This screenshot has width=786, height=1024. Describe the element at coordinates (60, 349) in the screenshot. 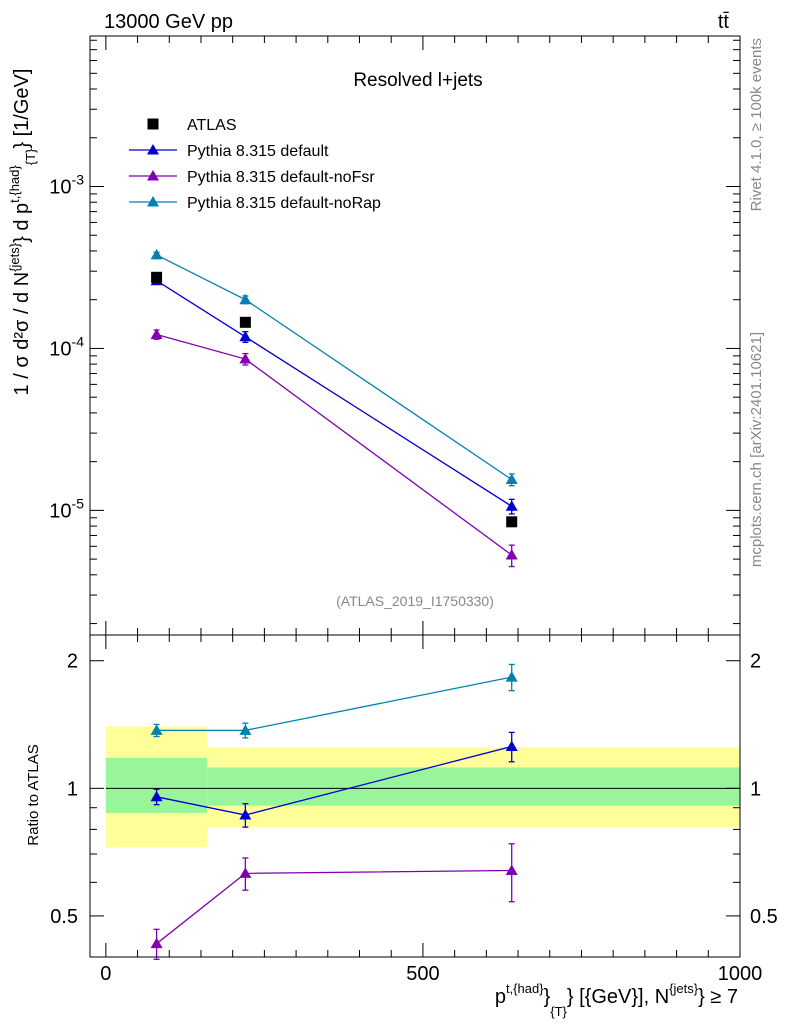

I see `main-y-tick-base-1: 10` at that location.